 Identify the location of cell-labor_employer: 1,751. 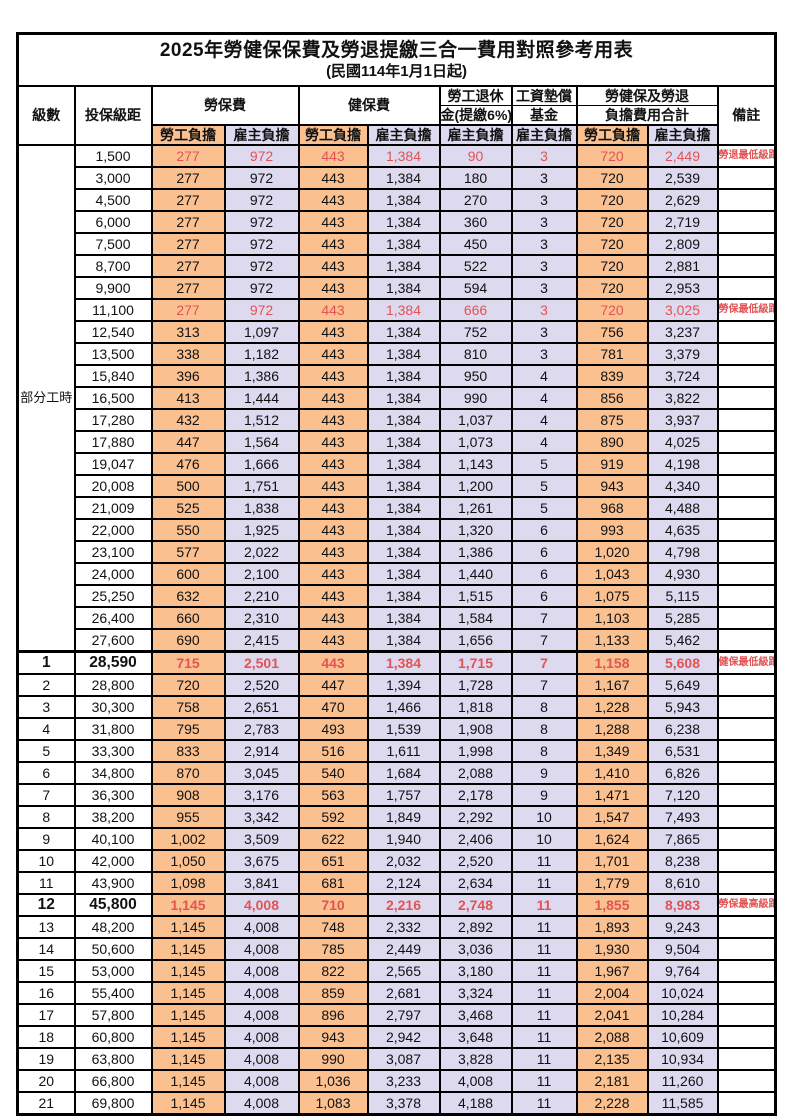
(261, 486).